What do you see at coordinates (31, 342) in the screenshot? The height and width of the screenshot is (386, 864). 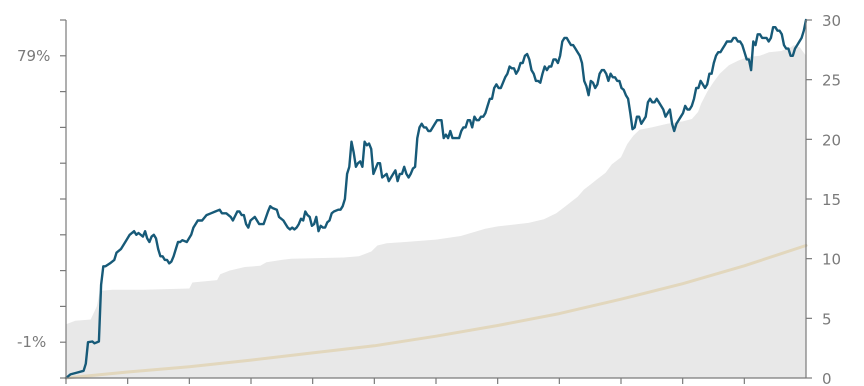 I see `left-axis-tick-label: -1%` at bounding box center [31, 342].